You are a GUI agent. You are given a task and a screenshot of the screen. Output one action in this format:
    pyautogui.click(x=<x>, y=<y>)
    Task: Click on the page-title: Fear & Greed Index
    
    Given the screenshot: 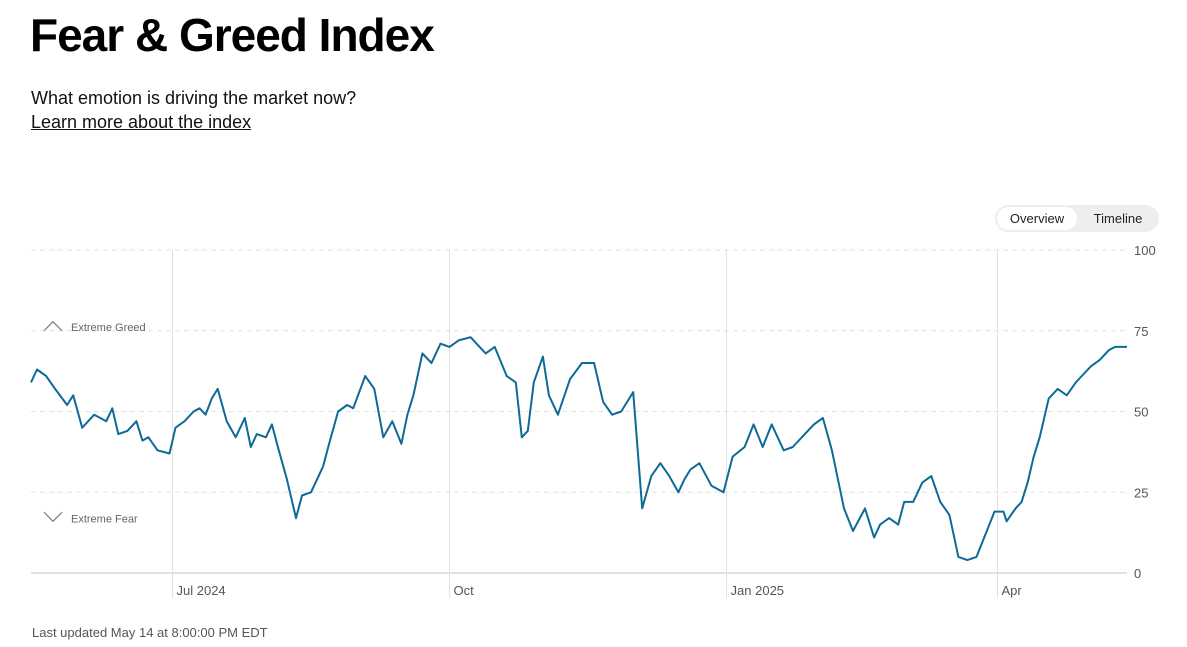 What is the action you would take?
    pyautogui.click(x=232, y=35)
    